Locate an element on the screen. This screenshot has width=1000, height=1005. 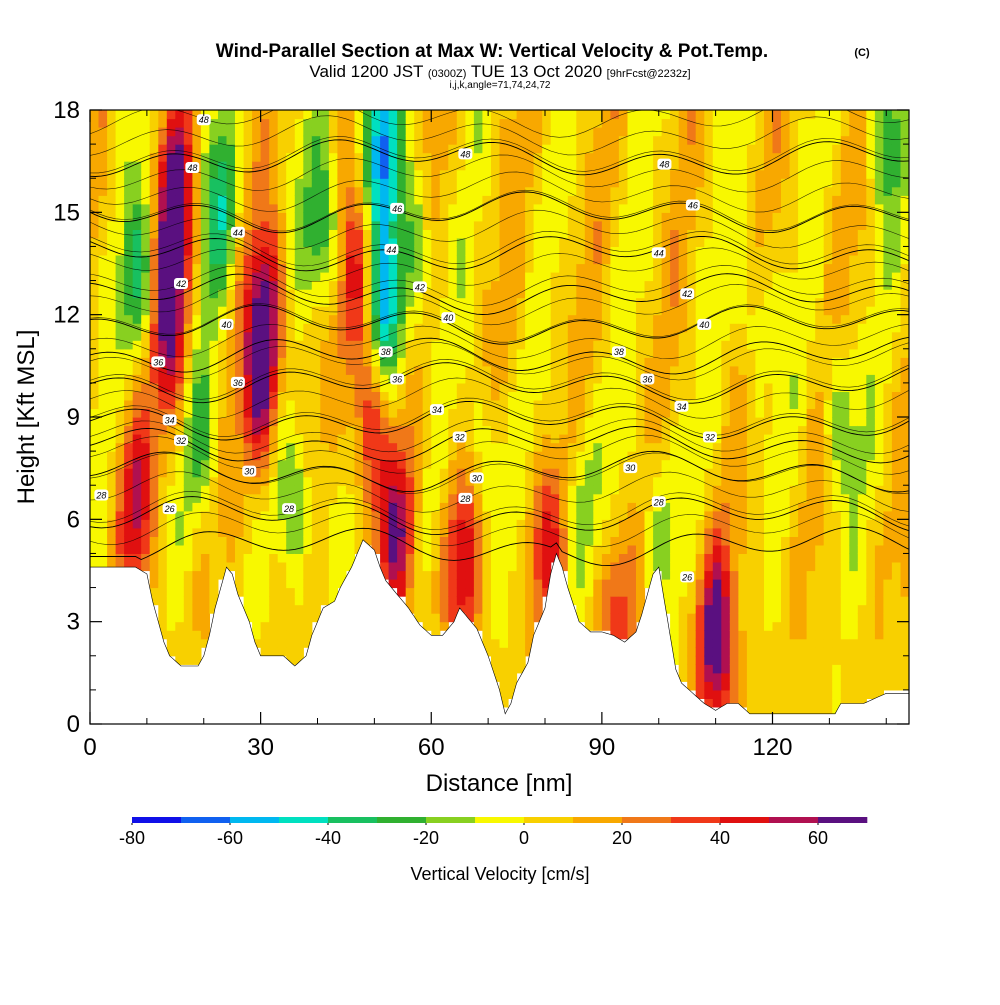
chart-indices-line: i,j,k,angle=71,74,24,72 is located at coordinates (500, 85).